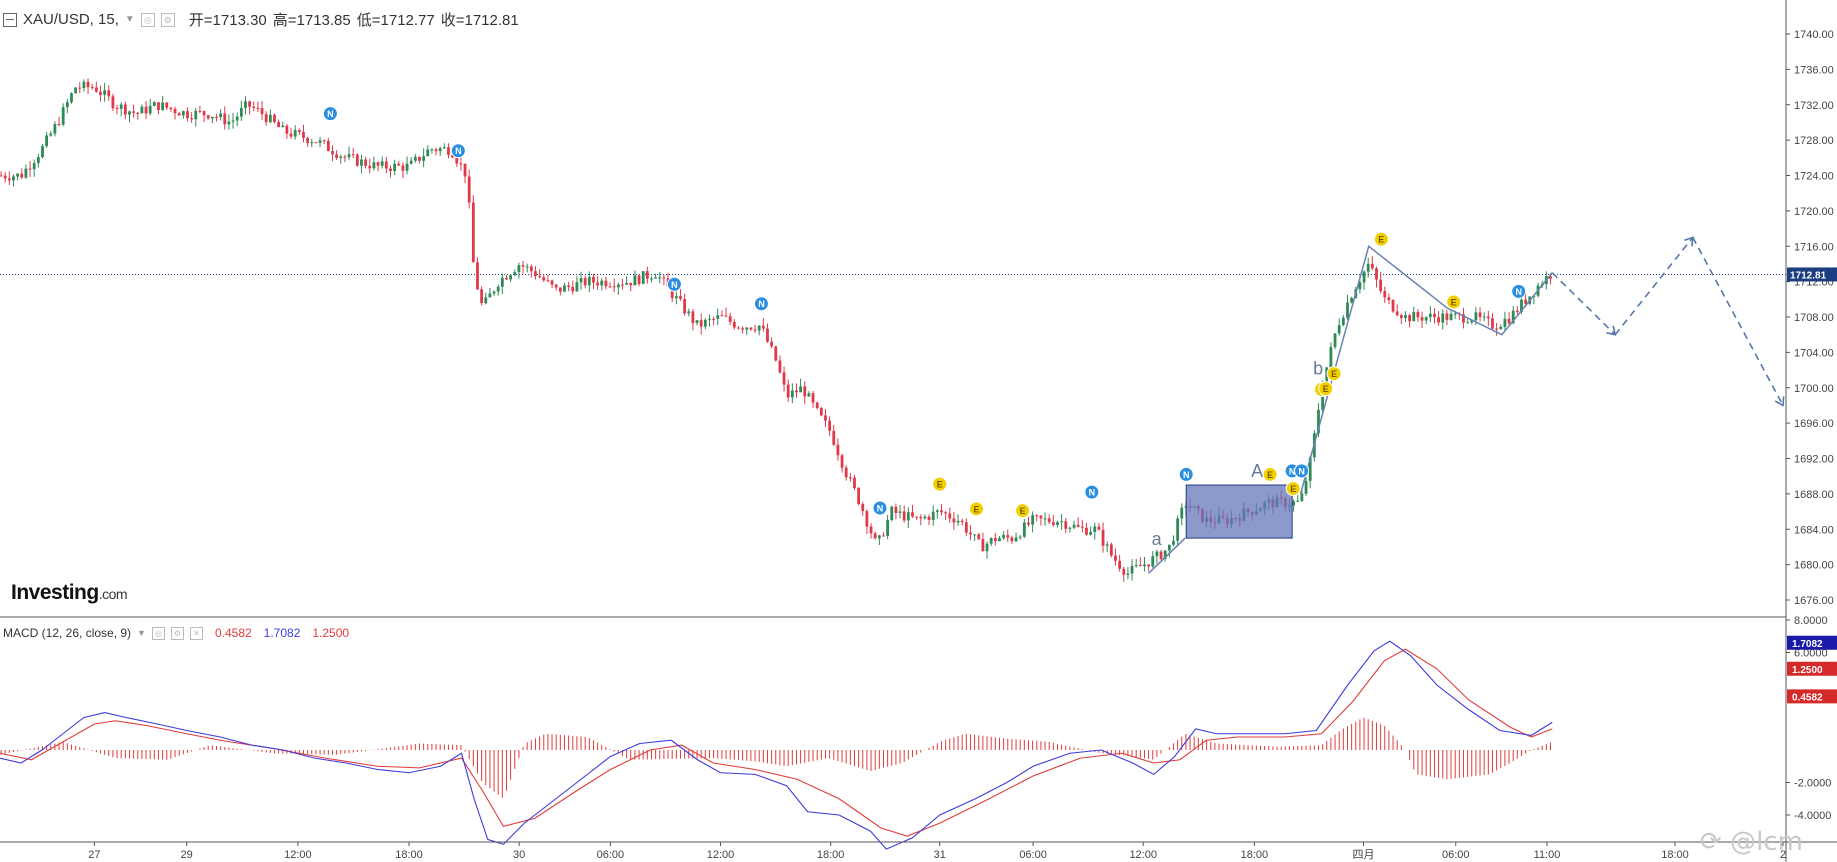 Image resolution: width=1837 pixels, height=862 pixels. Describe the element at coordinates (196, 633) in the screenshot. I see `close-icon: ✕` at that location.